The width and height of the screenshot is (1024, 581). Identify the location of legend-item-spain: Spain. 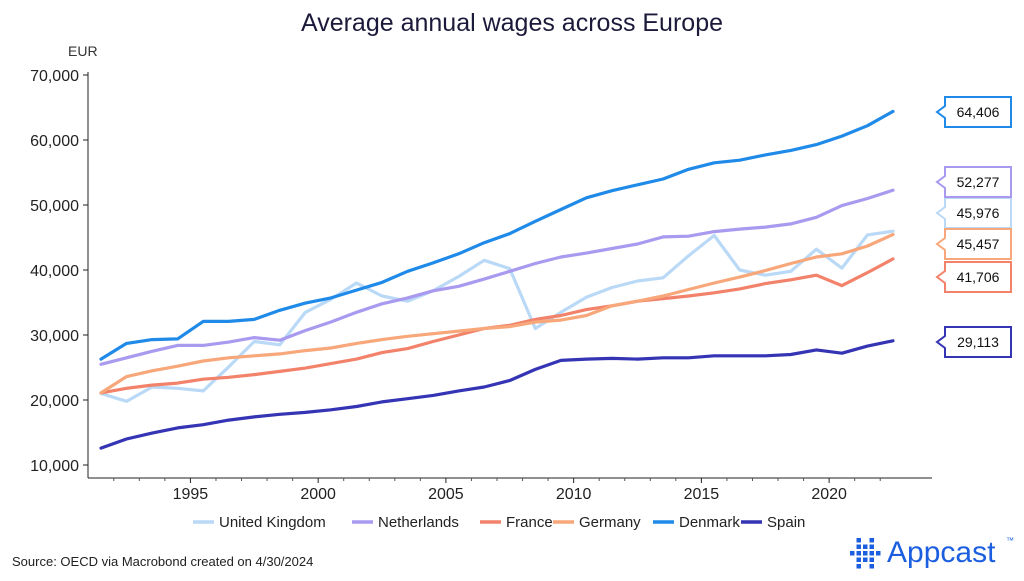
(773, 522).